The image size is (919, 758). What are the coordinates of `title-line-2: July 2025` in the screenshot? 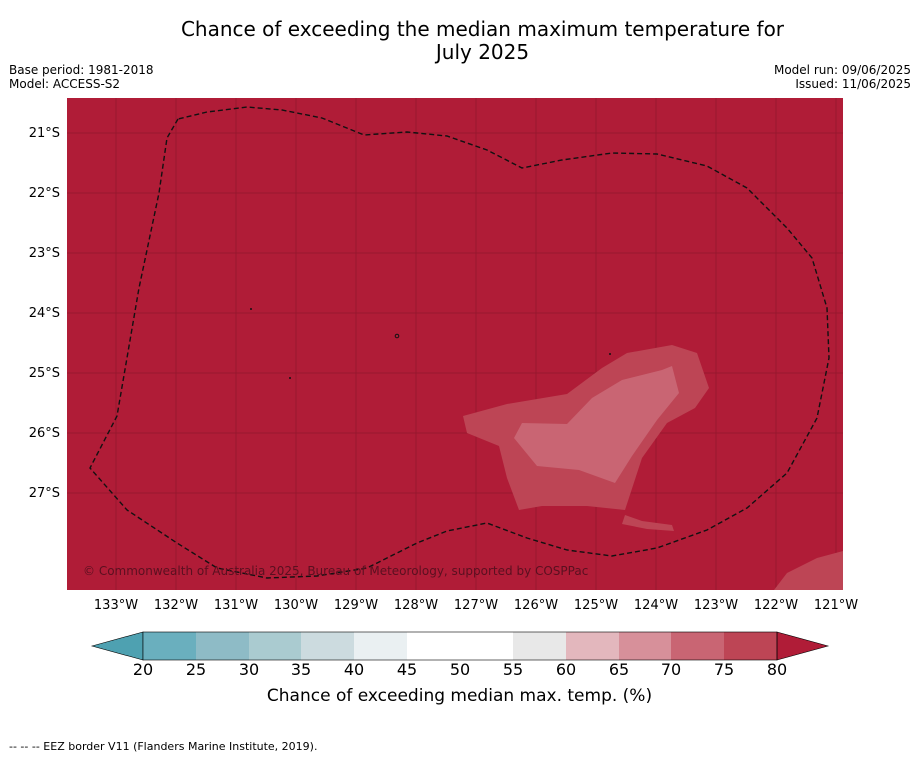 It's located at (482, 52).